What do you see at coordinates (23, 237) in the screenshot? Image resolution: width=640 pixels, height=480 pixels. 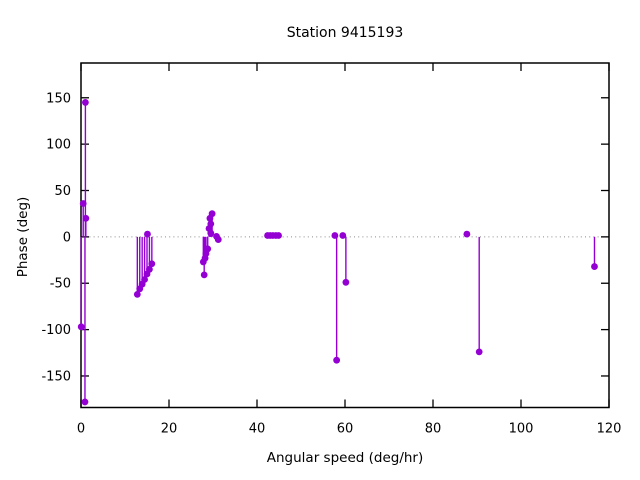 I see `y-axis-label: Phase (deg)` at bounding box center [23, 237].